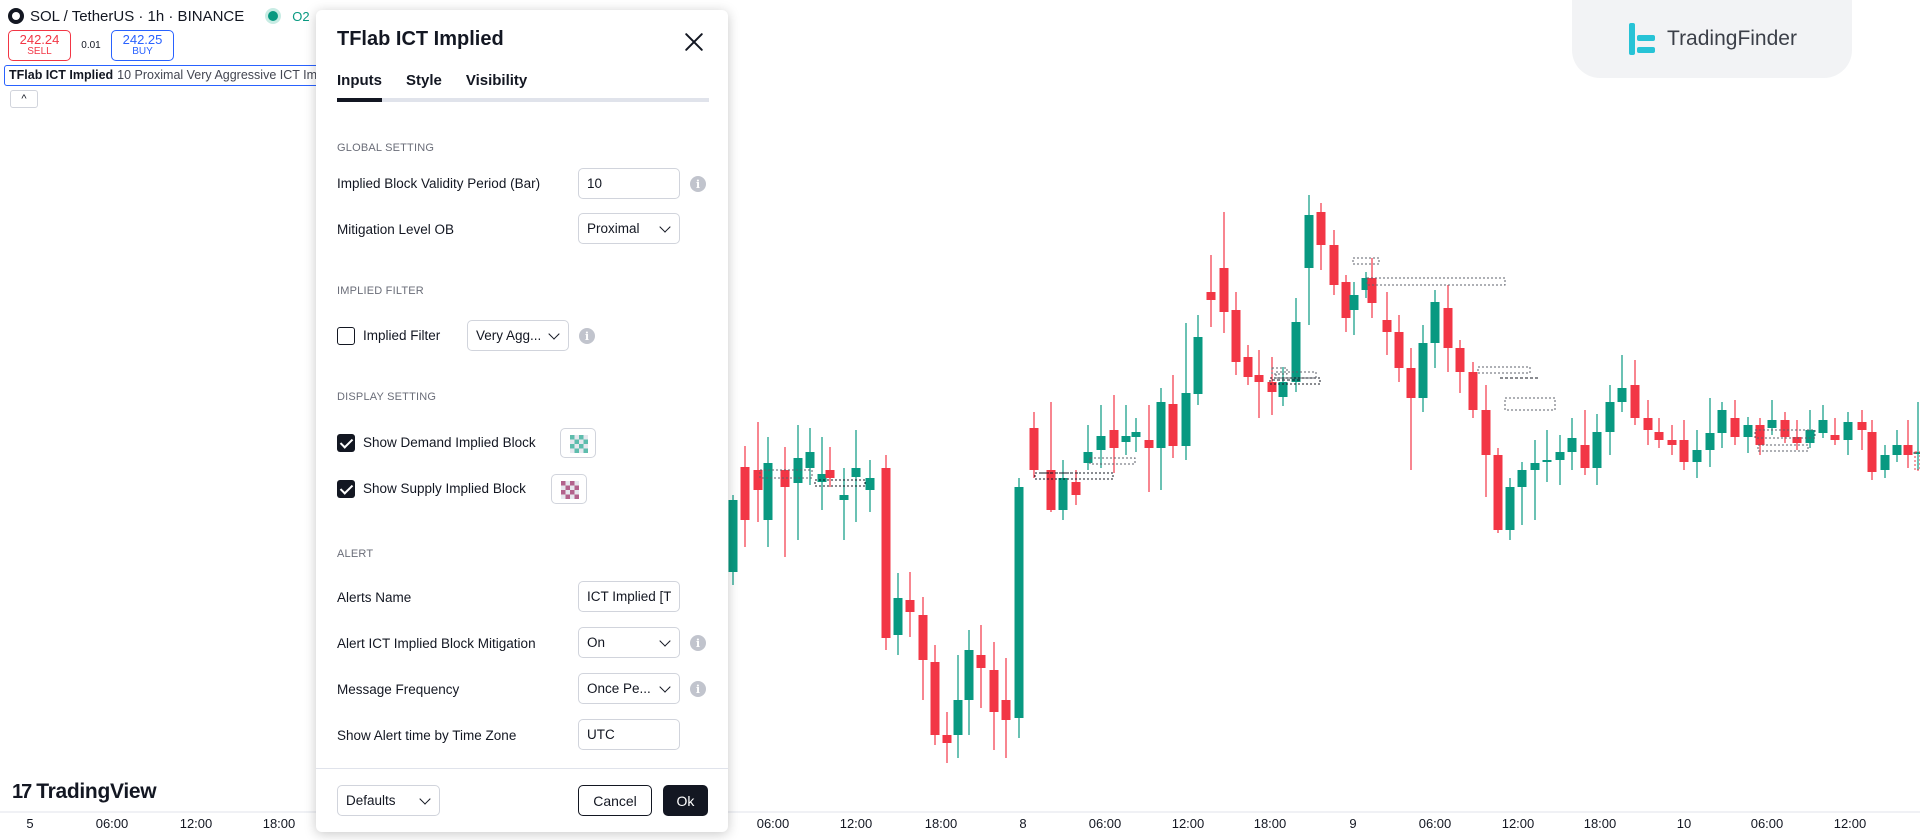  What do you see at coordinates (569, 489) in the screenshot?
I see `supply-color-swatch` at bounding box center [569, 489].